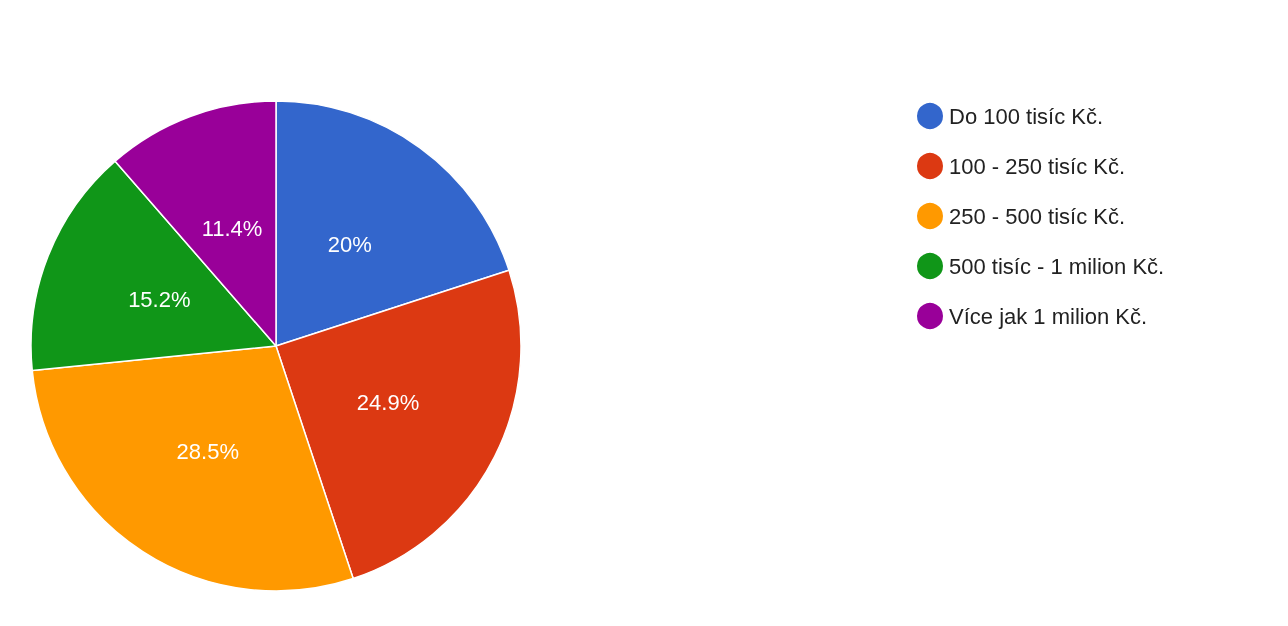 The height and width of the screenshot is (626, 1288). I want to click on data-label: 15.2%, so click(159, 300).